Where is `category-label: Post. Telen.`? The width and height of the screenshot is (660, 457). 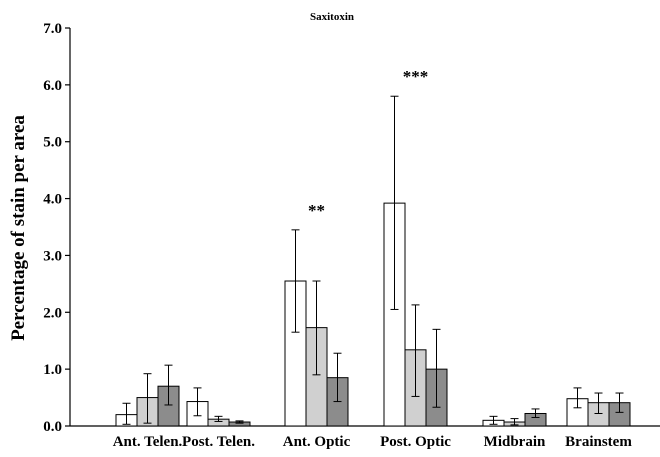 category-label: Post. Telen. is located at coordinates (218, 442).